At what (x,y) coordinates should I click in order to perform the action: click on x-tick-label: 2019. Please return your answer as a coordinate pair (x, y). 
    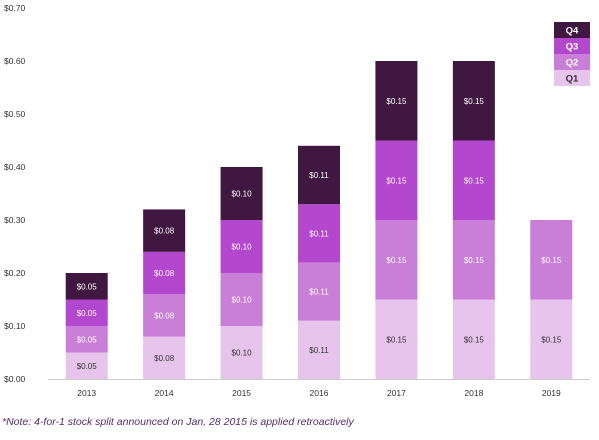
    Looking at the image, I should click on (551, 393).